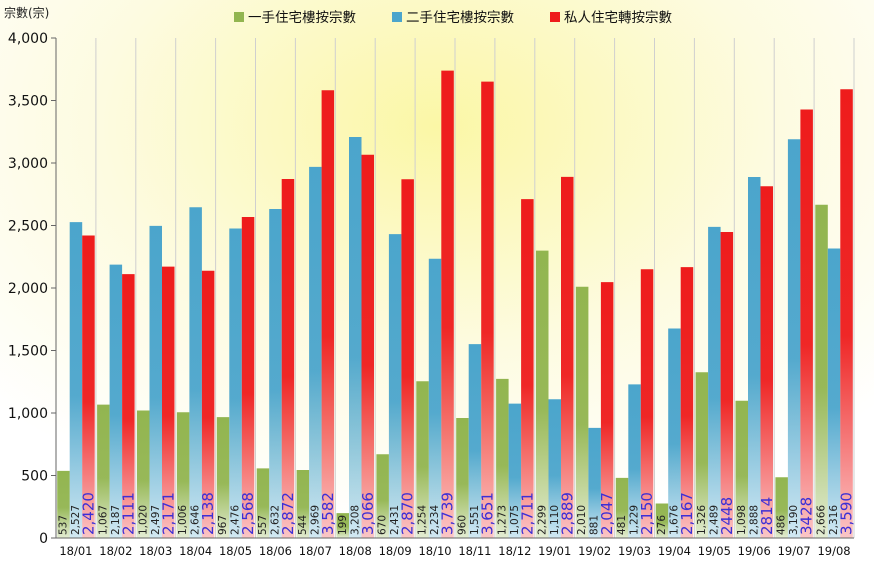 This screenshot has width=874, height=579. What do you see at coordinates (460, 18) in the screenshot?
I see `legend-label: 二手住宅樓按宗數` at bounding box center [460, 18].